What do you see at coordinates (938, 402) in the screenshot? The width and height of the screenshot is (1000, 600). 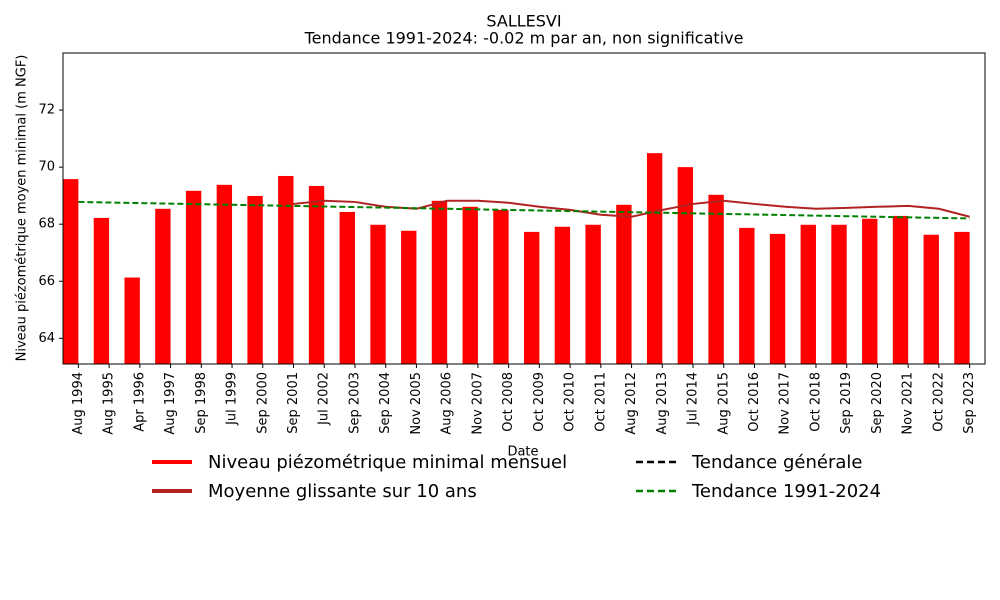 I see `x-tick-label: Oct 2022` at bounding box center [938, 402].